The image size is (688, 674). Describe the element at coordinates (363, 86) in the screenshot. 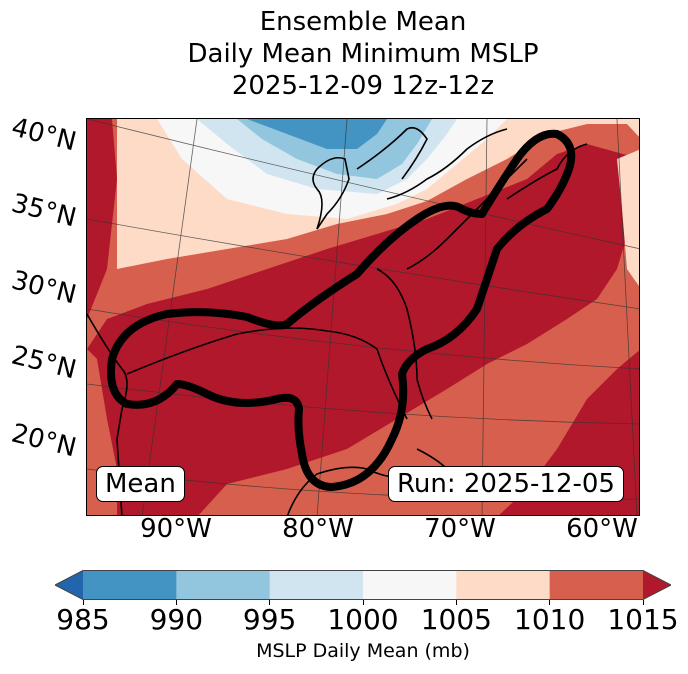

I see `title-line-3: 2025-12-09 12z-12z` at that location.